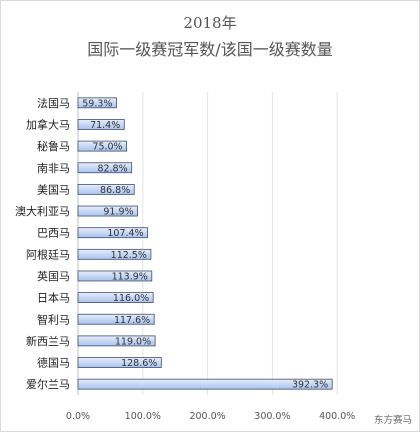  I want to click on category-label: 南非马, so click(53, 168).